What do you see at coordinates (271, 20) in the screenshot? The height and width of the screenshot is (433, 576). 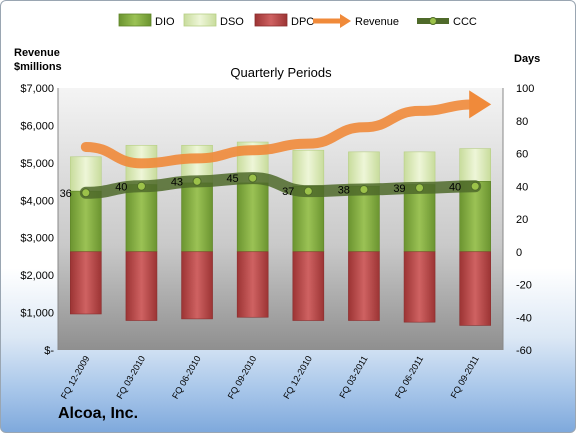 I see `legend-swatch-dpo` at bounding box center [271, 20].